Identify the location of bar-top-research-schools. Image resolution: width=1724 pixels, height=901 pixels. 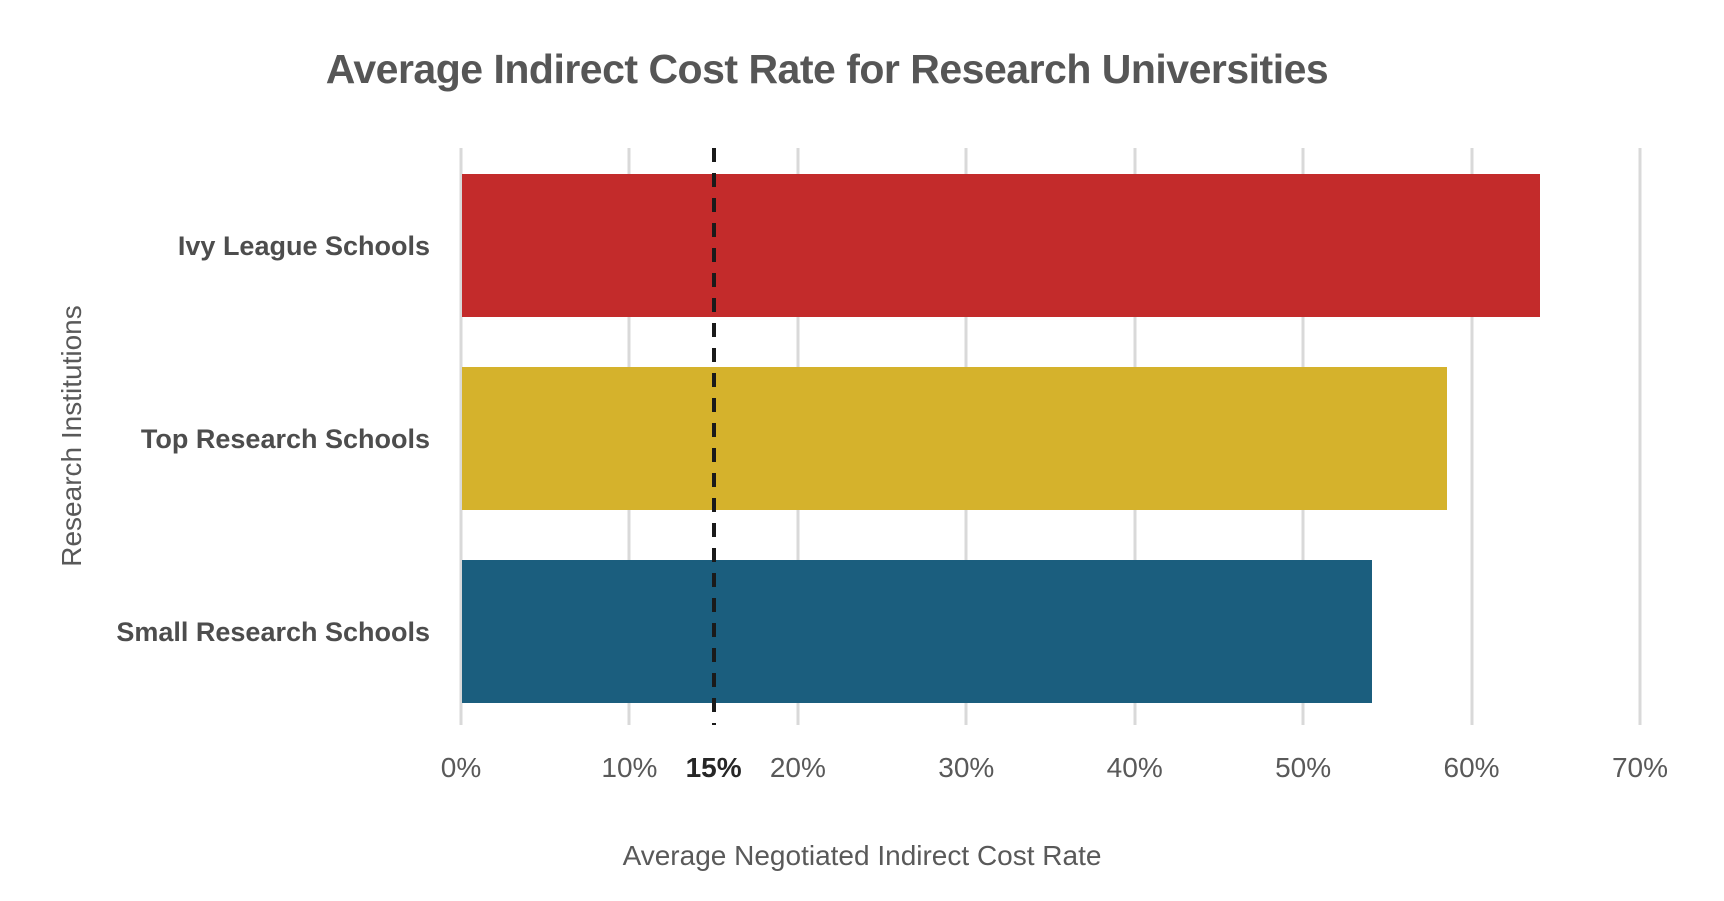
(955, 438).